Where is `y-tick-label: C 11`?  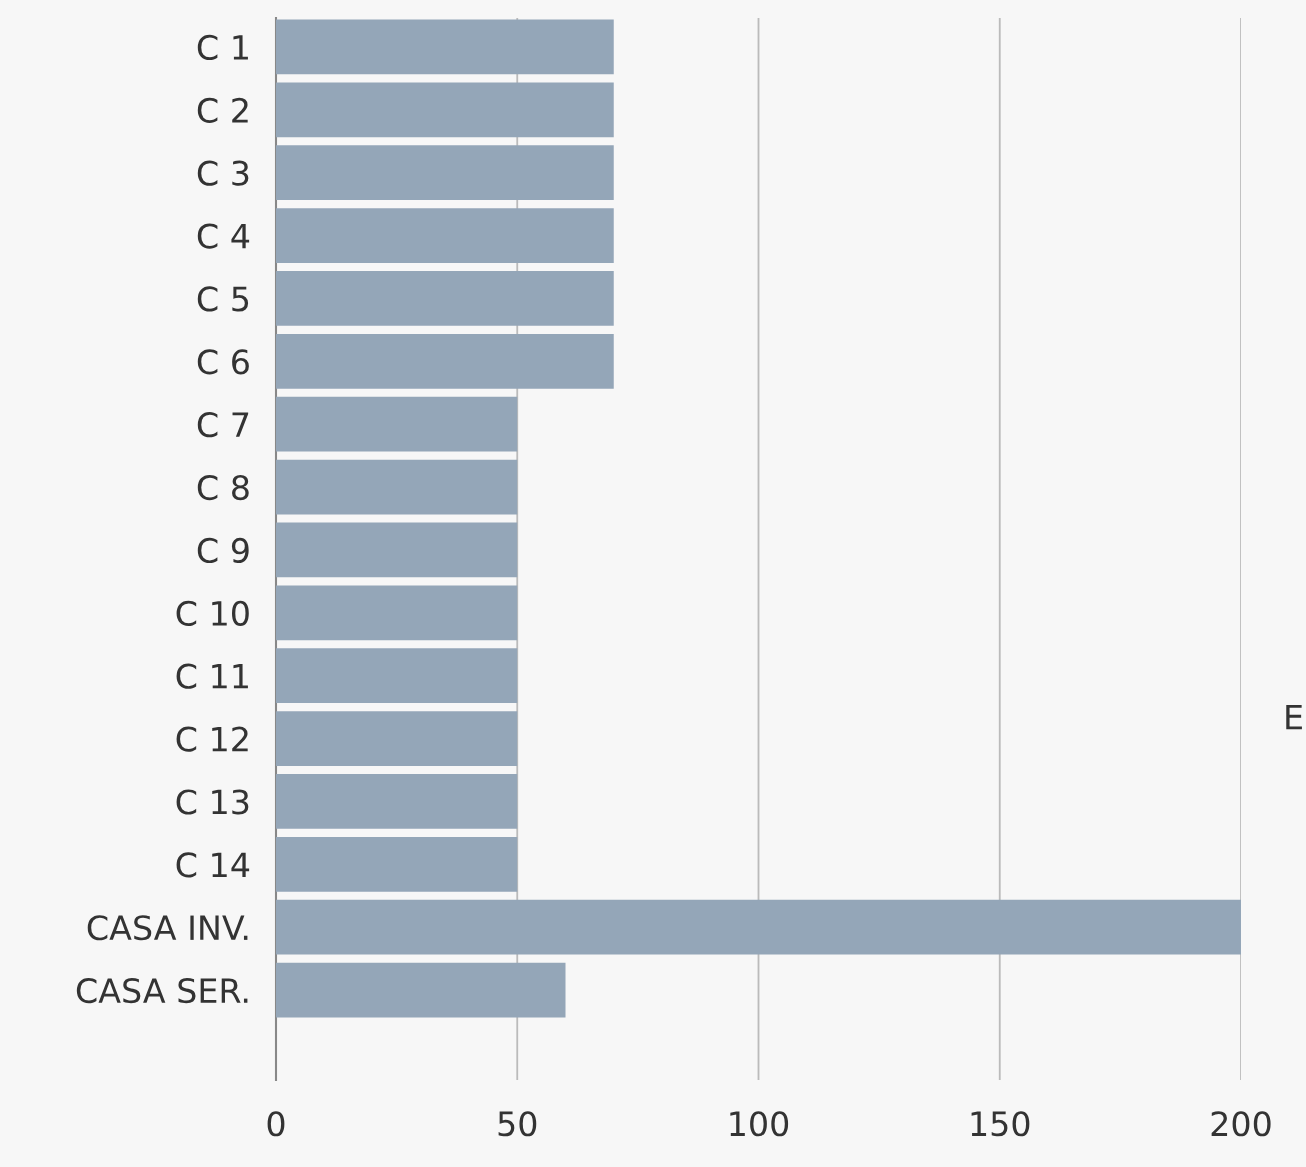
y-tick-label: C 11 is located at coordinates (212, 676).